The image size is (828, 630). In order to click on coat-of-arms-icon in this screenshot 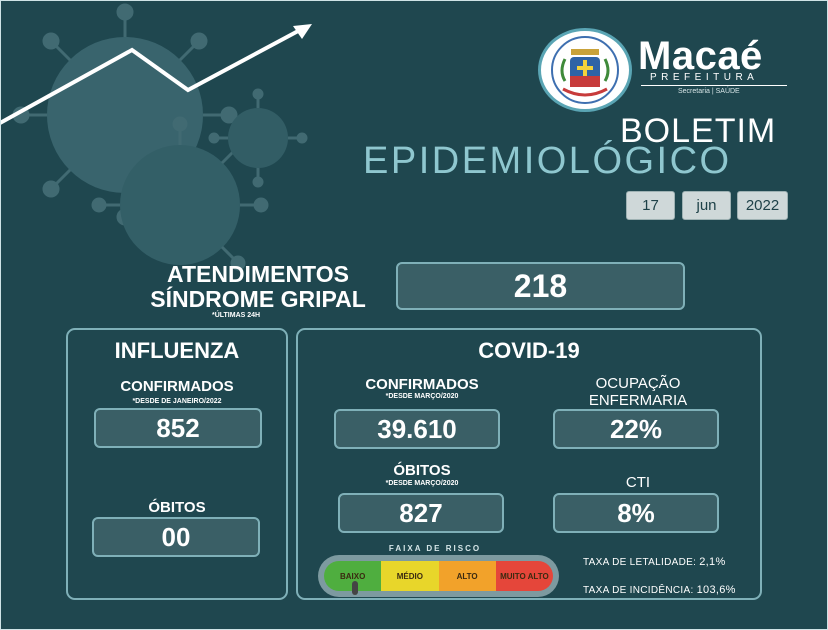, I will do `click(585, 70)`.